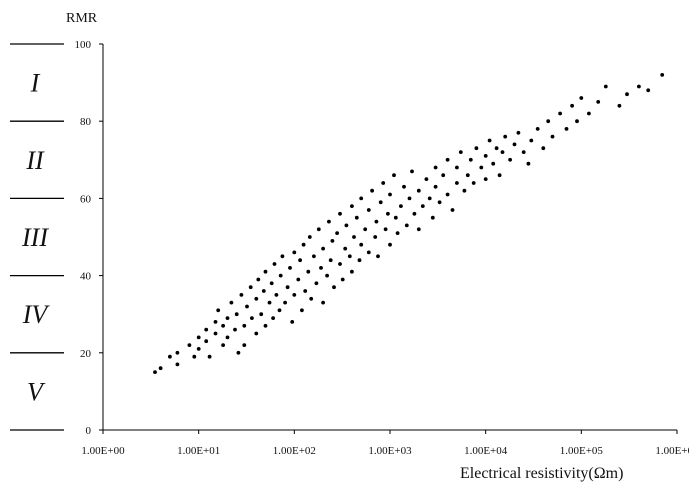  I want to click on x-tick-label: 1.00E+06, so click(672, 451).